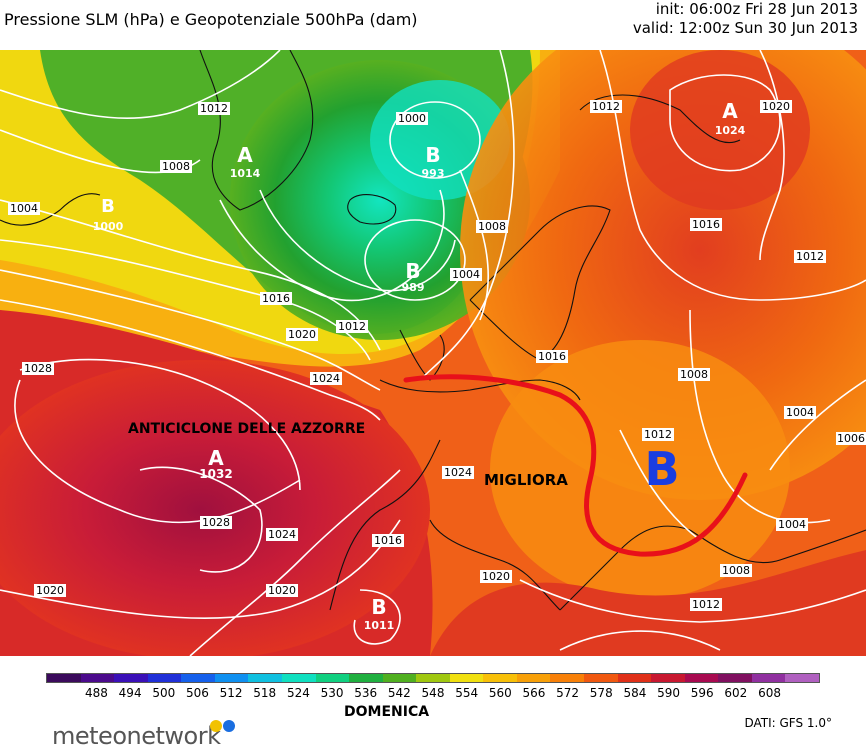 The height and width of the screenshot is (750, 866). Describe the element at coordinates (736, 693) in the screenshot. I see `colorbar-tick-label: 602` at that location.